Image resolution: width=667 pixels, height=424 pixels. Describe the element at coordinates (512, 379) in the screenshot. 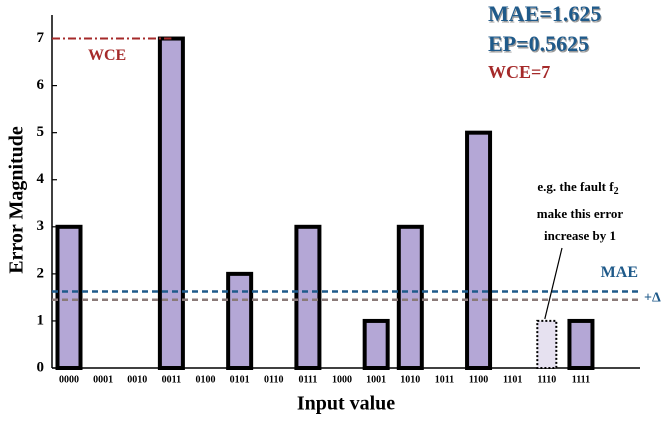

I see `x-tick-label: 1101` at that location.